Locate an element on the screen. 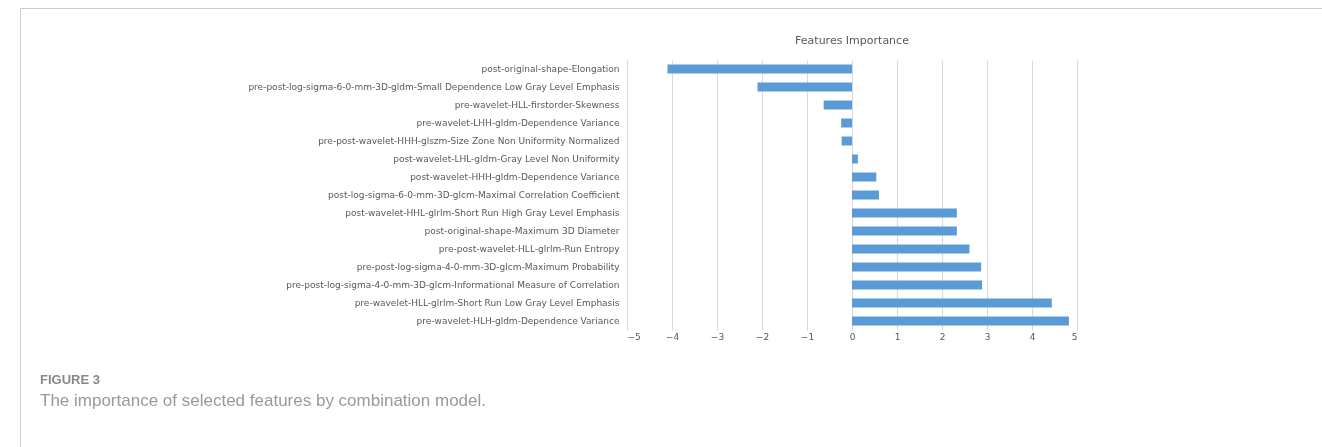 The width and height of the screenshot is (1322, 447). y-tick-label: post-original-shape-Elongation is located at coordinates (550, 69).